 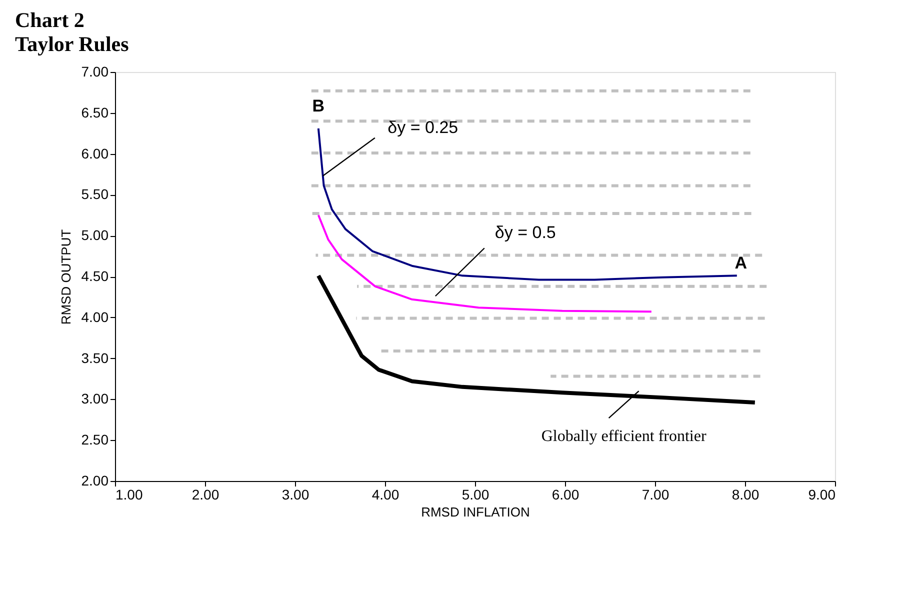 I want to click on y-tick-label: 5.00, so click(x=95, y=235).